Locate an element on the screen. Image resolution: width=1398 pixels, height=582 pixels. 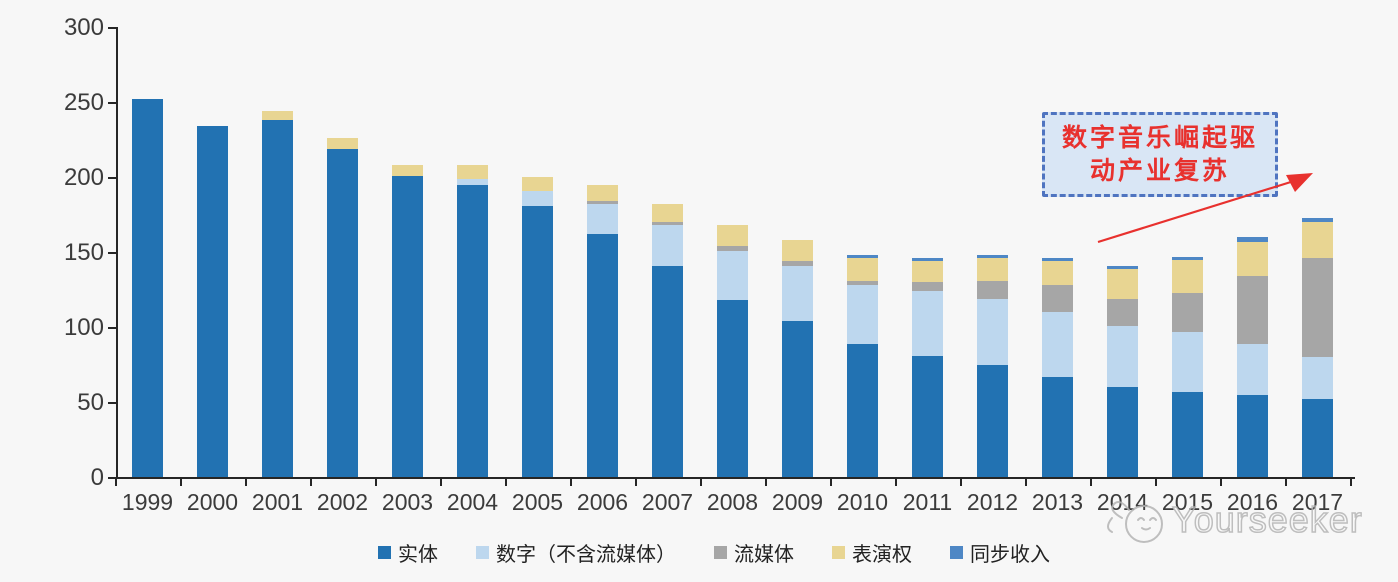
bar-segment-2007-表演权 is located at coordinates (667, 213).